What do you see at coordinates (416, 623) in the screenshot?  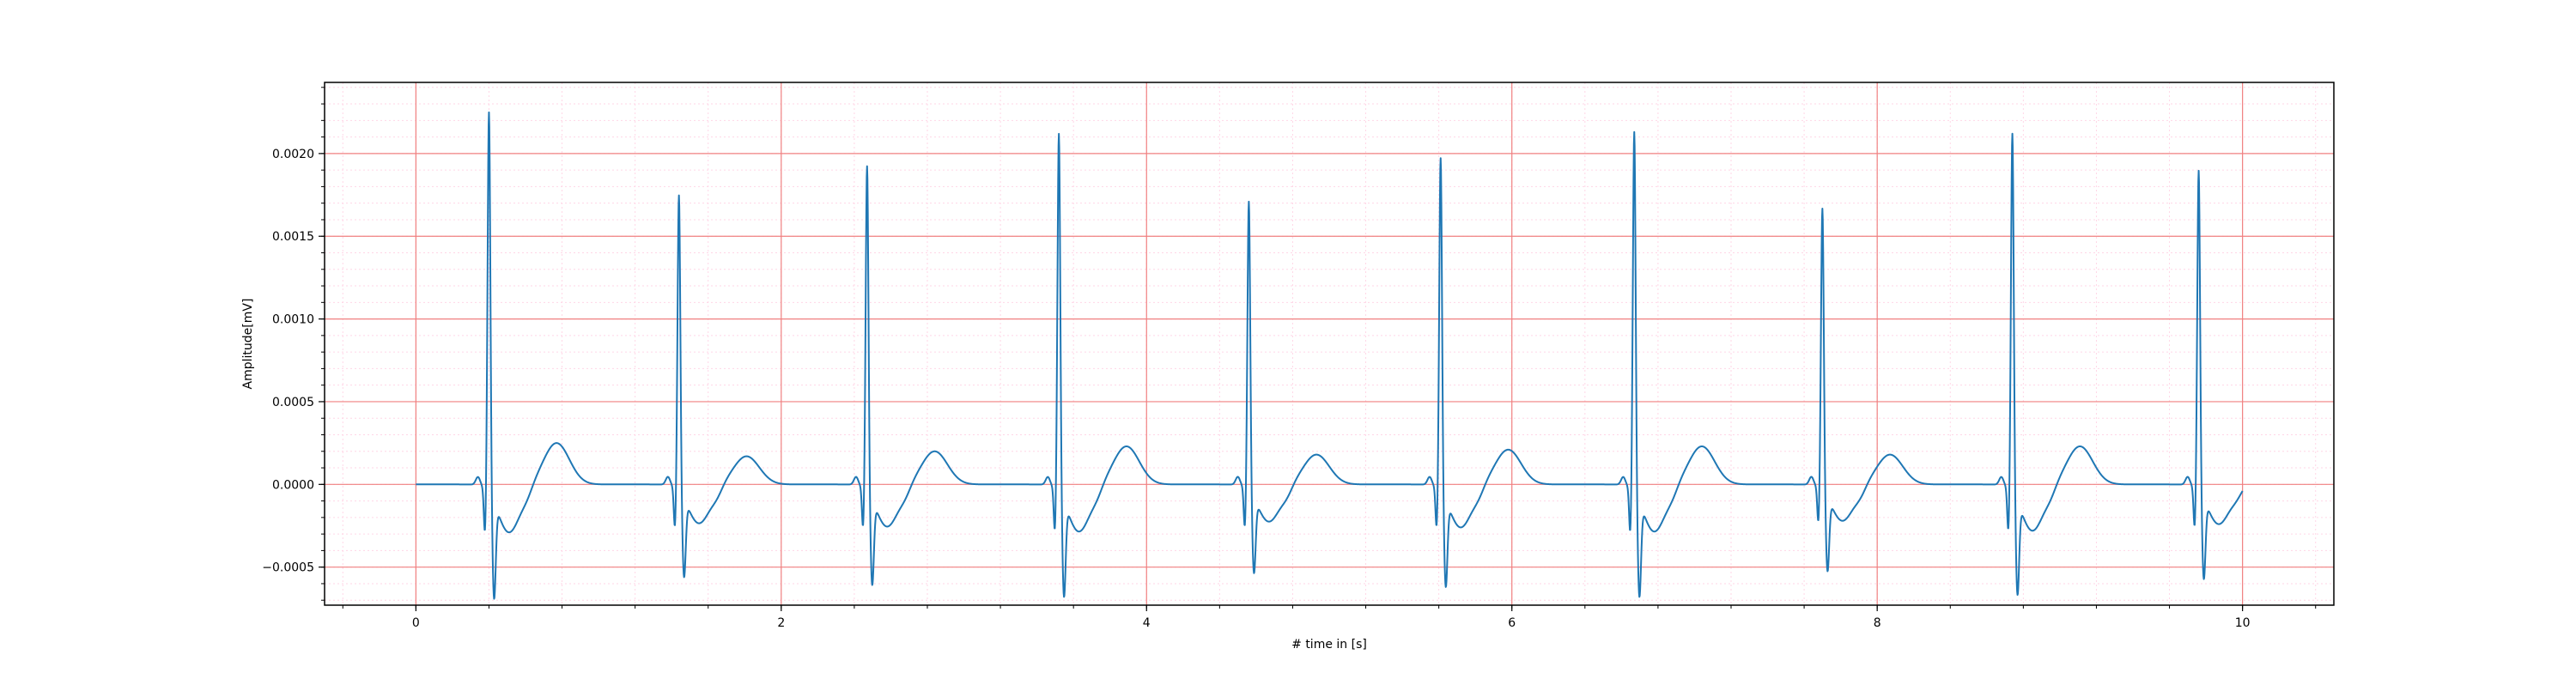 I see `x-tick-label: 0` at bounding box center [416, 623].